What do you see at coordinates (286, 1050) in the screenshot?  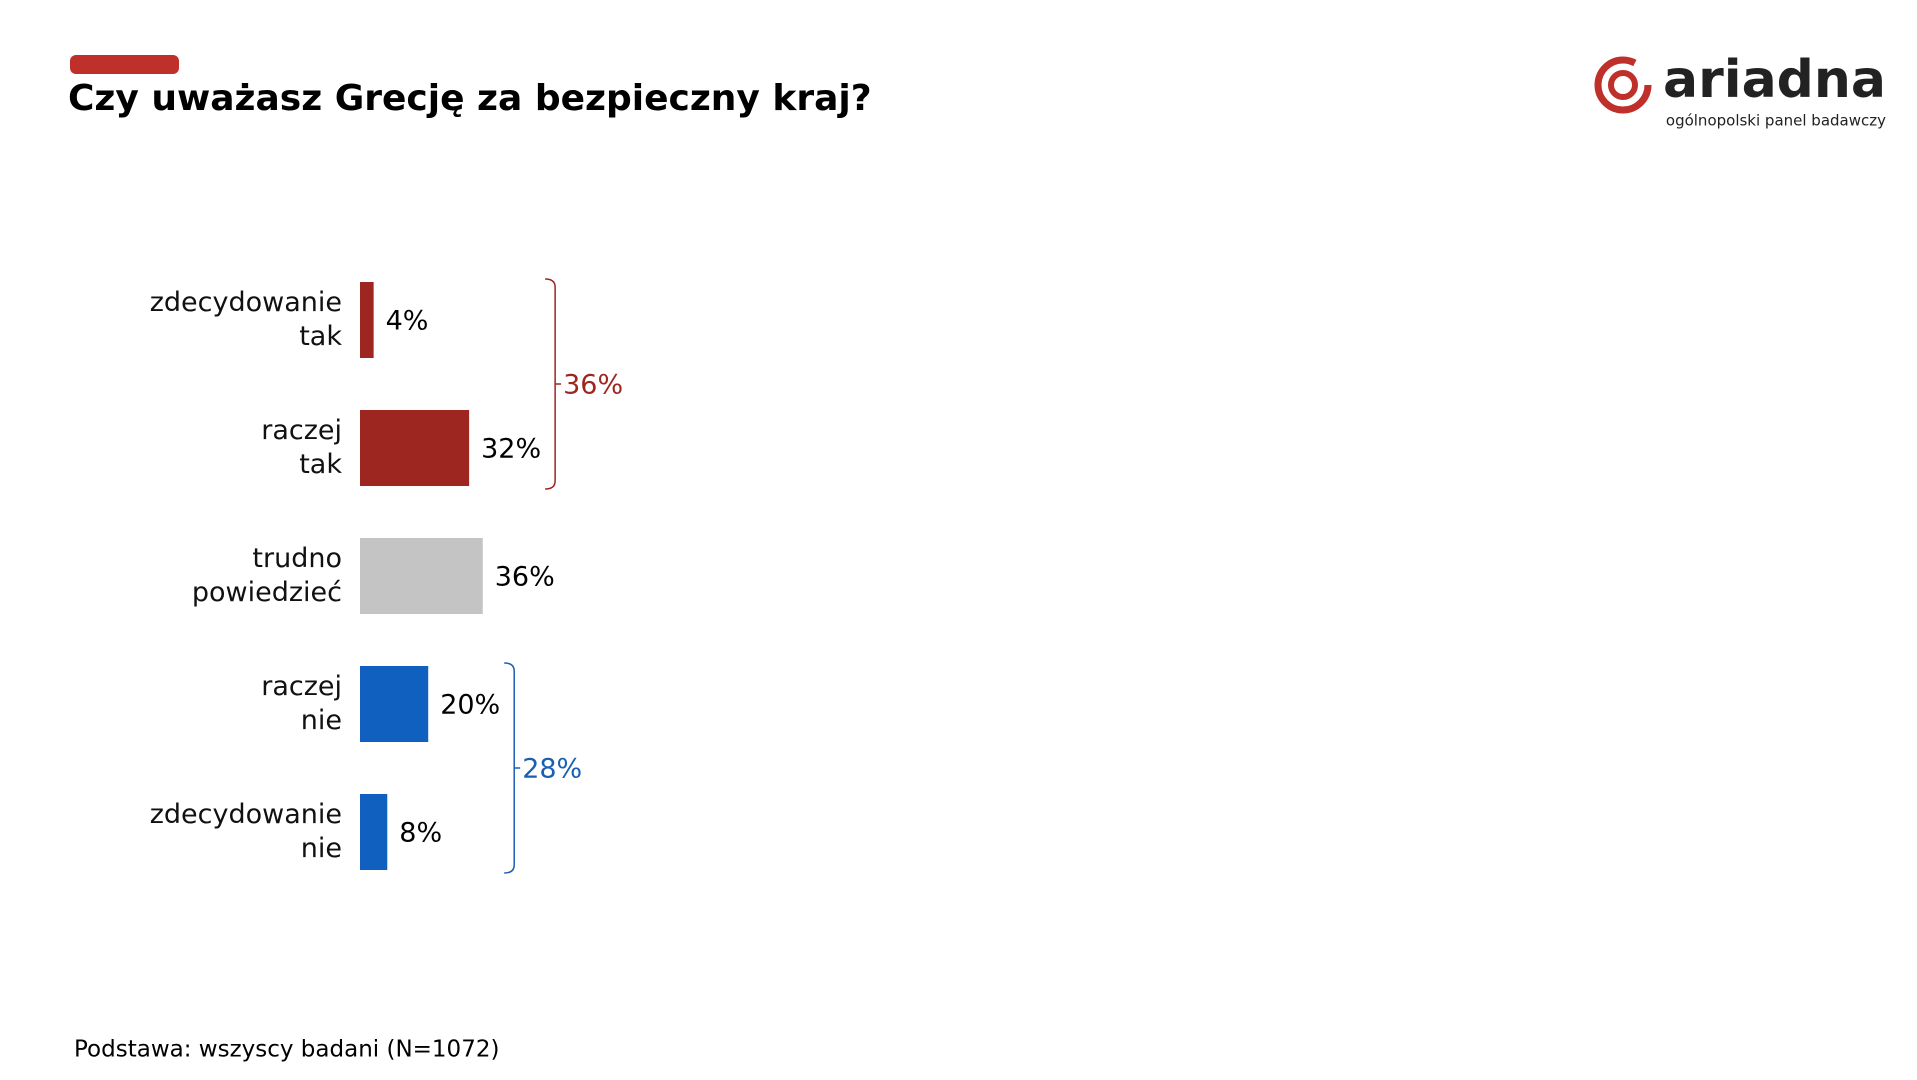 I see `footer: Podstawa: wszyscy badani (N=1072)` at bounding box center [286, 1050].